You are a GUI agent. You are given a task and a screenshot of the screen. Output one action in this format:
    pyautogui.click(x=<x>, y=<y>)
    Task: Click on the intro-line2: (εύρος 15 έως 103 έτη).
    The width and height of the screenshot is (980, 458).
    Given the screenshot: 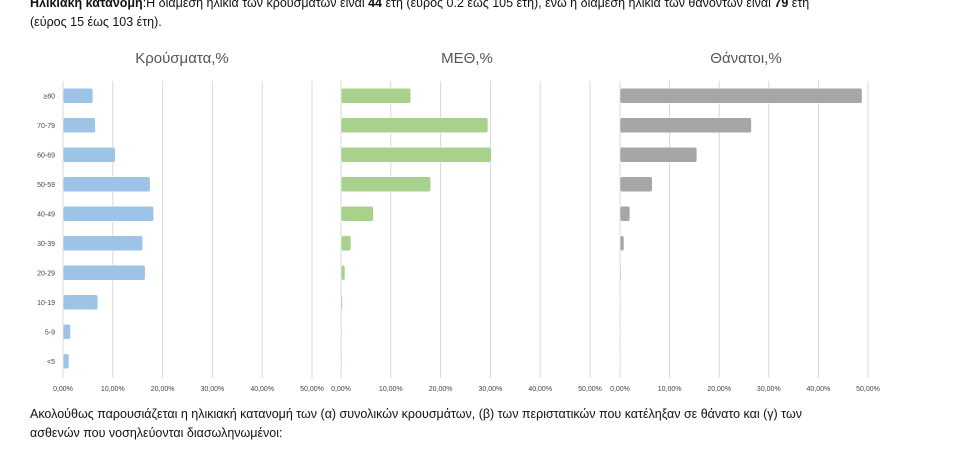 What is the action you would take?
    pyautogui.click(x=96, y=22)
    